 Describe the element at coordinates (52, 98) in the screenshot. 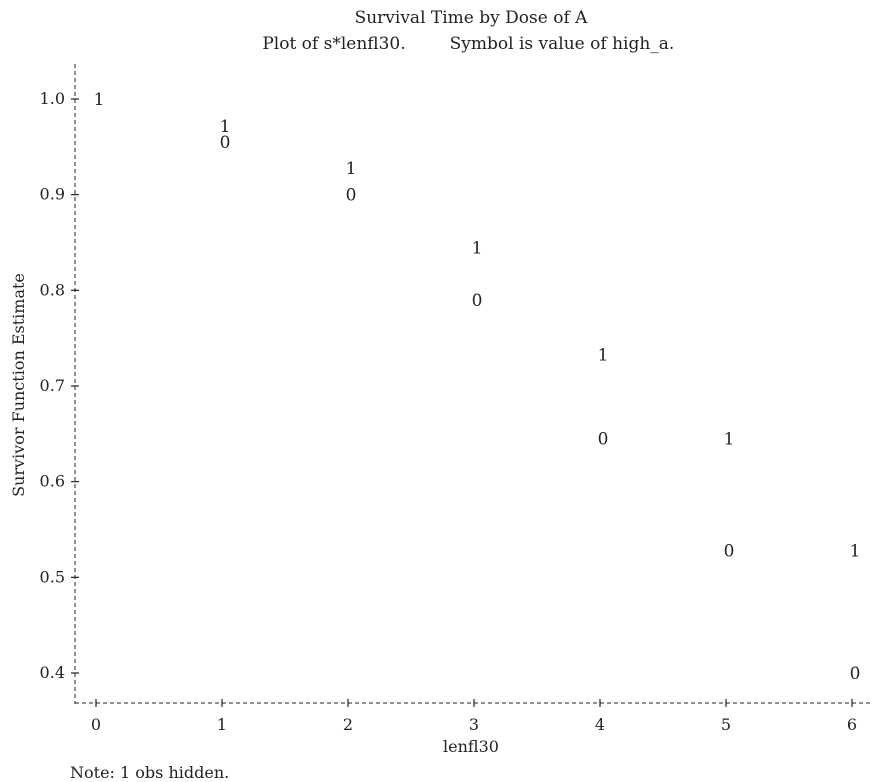

I see `y-tick-label: 1.0` at that location.